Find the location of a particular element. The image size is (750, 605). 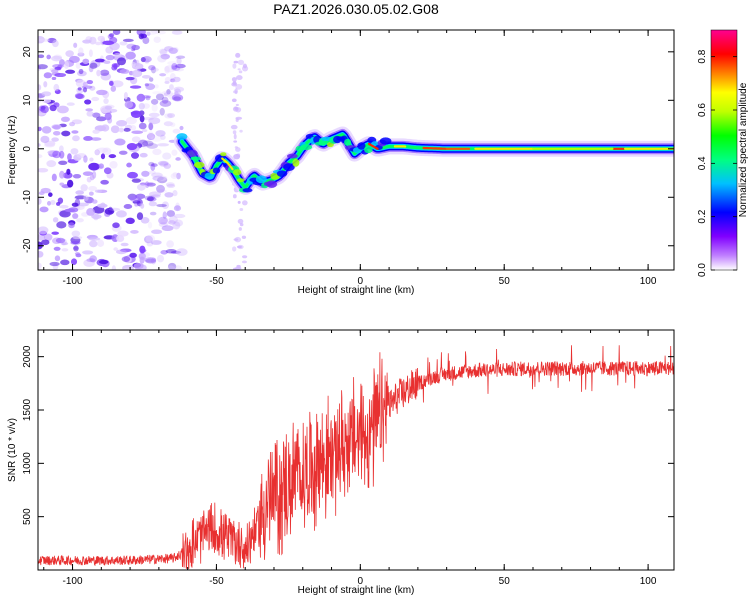

y-tick-label: -20 is located at coordinates (27, 245).